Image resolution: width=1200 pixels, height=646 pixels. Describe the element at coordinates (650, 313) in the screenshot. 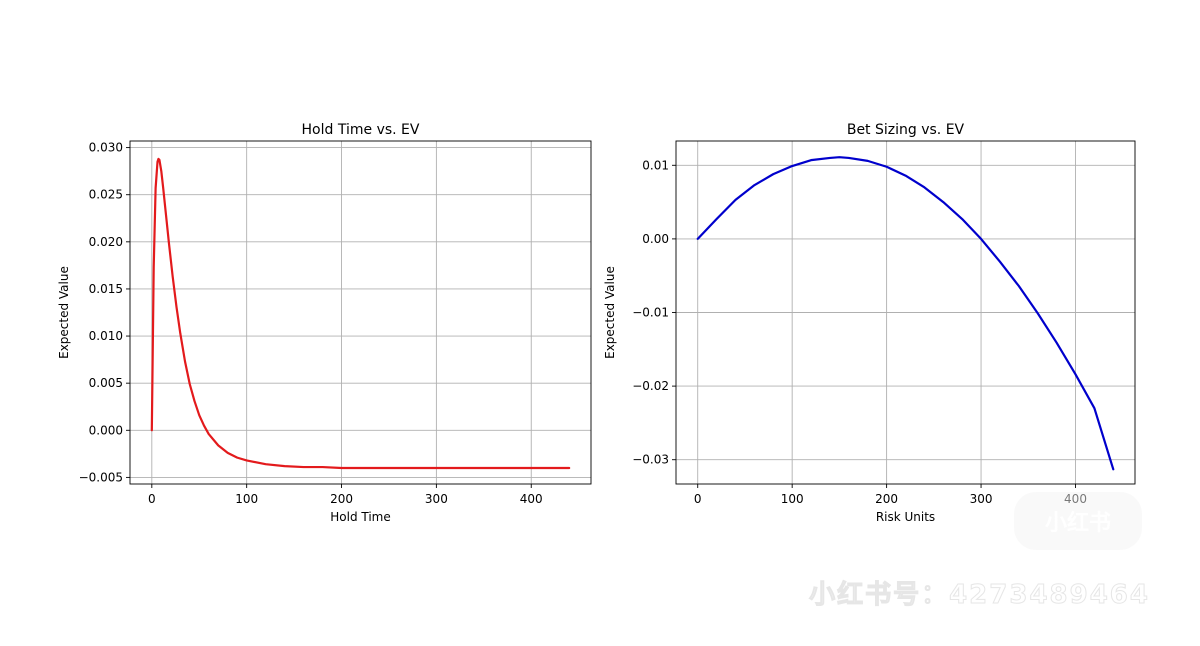

I see `y-tick-label: −0.01` at that location.